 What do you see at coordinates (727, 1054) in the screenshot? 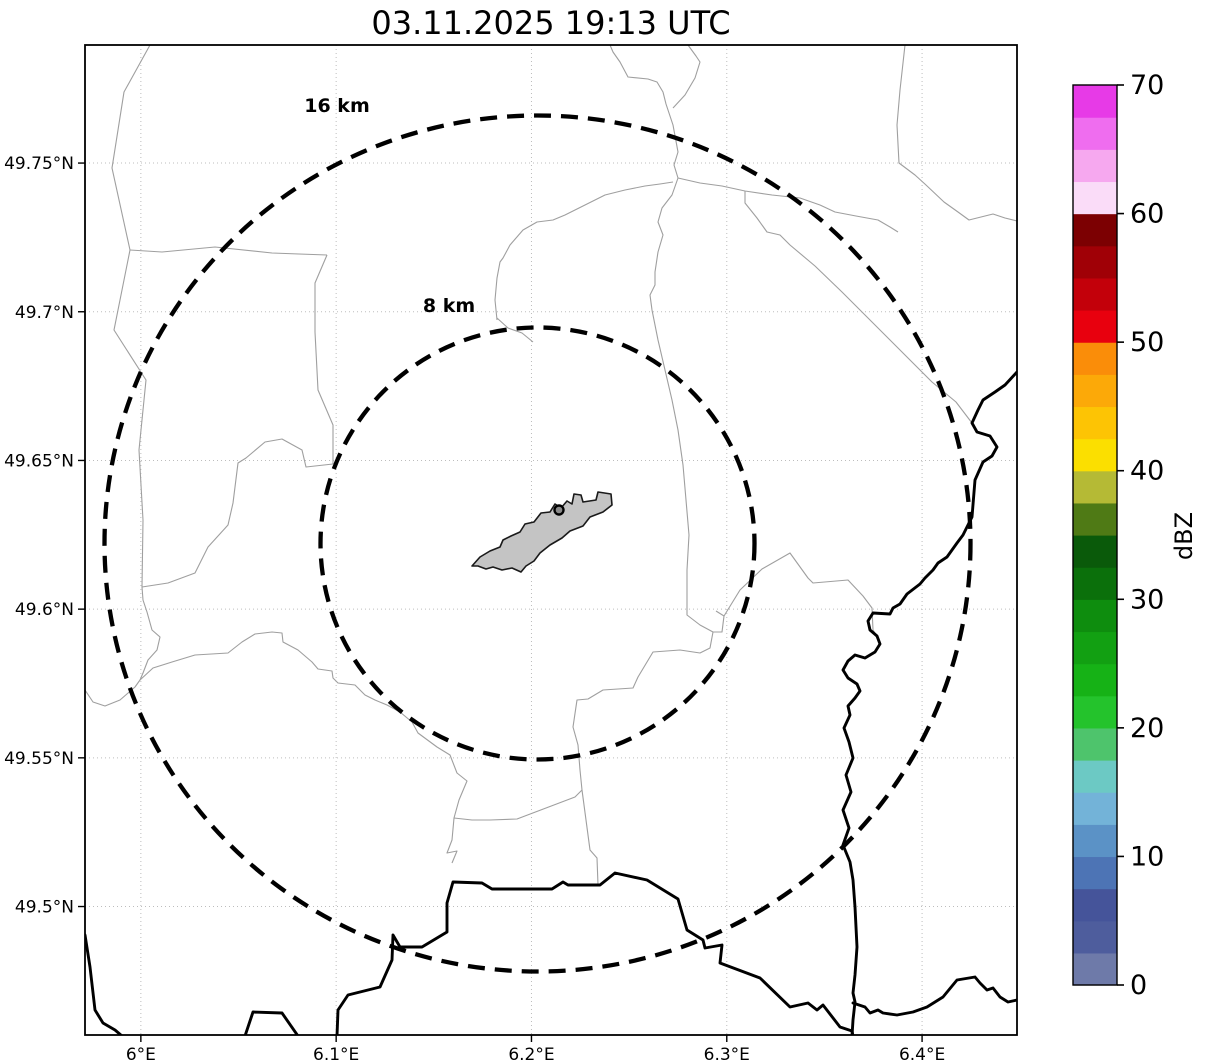
I see `x-axis-tick-label: 6.3°E` at bounding box center [727, 1054].